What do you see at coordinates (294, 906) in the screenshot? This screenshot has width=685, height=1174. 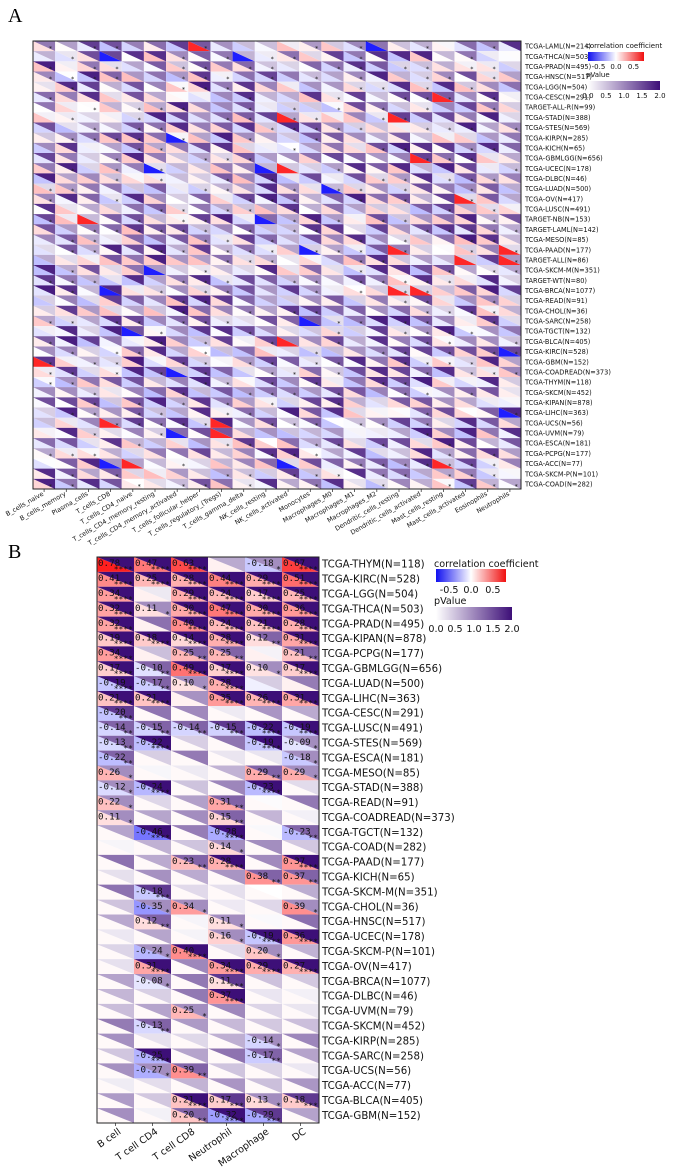 I see `cell-value-label: 0.39` at bounding box center [294, 906].